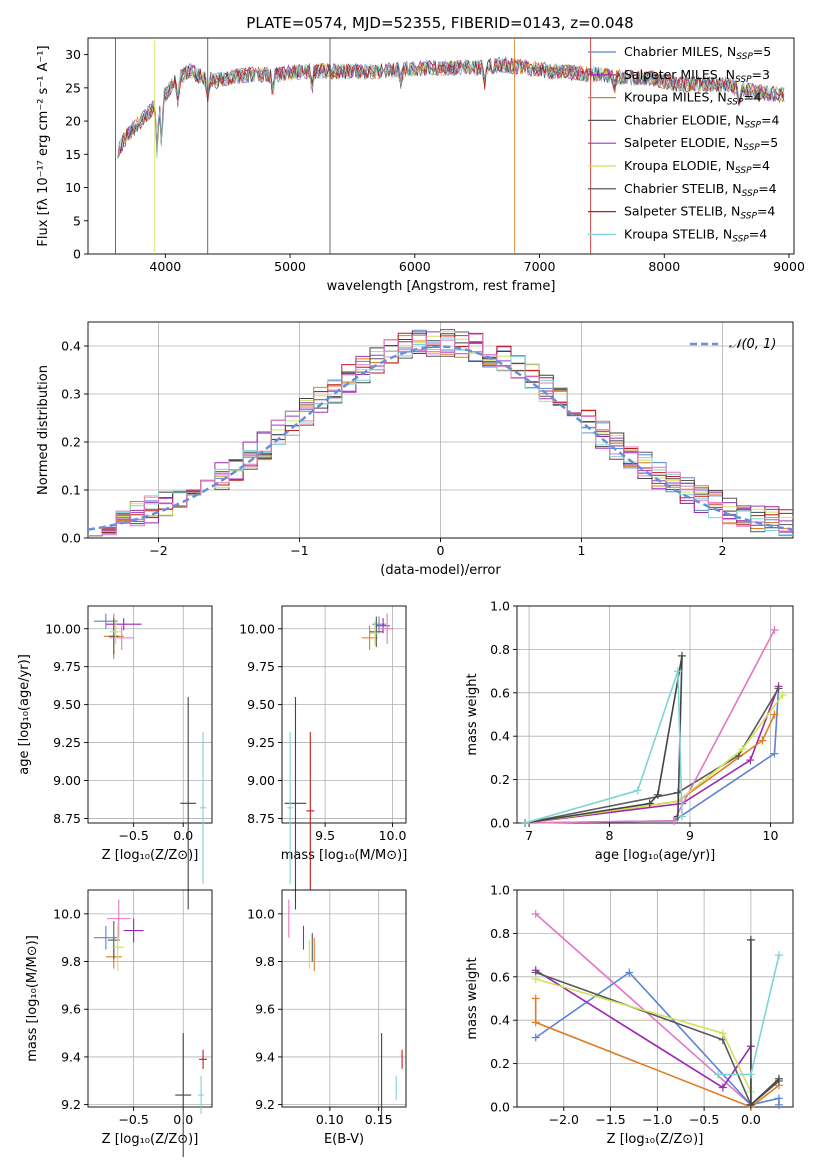 This screenshot has width=819, height=1170. I want to click on y-tick-label: 9.50, so click(261, 704).